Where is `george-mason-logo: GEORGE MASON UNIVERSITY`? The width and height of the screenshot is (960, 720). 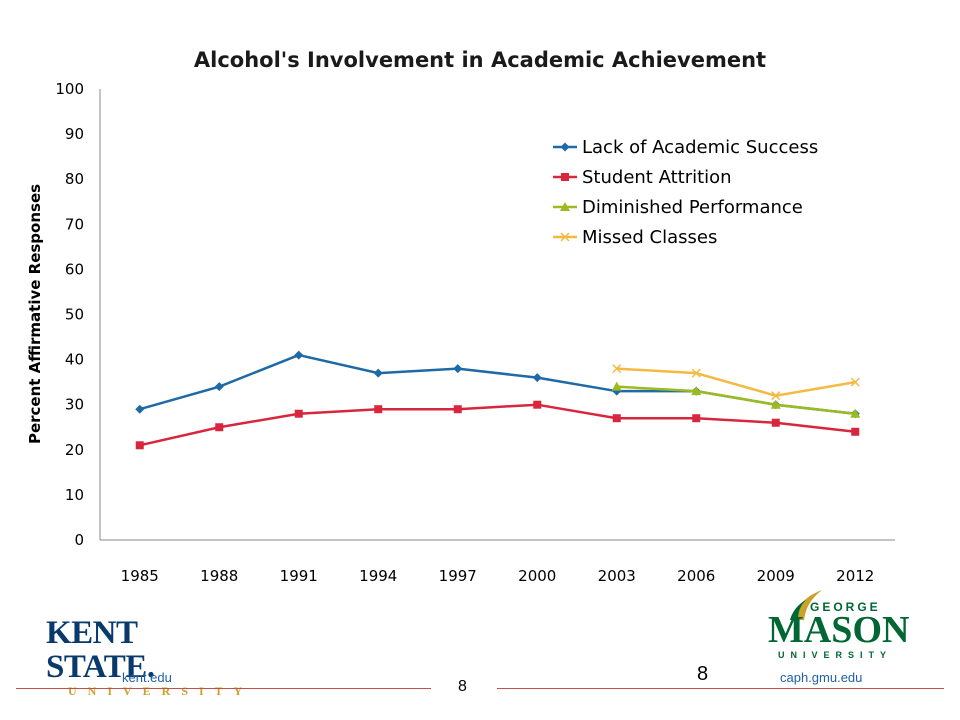
george-mason-logo: GEORGE MASON UNIVERSITY is located at coordinates (837, 627).